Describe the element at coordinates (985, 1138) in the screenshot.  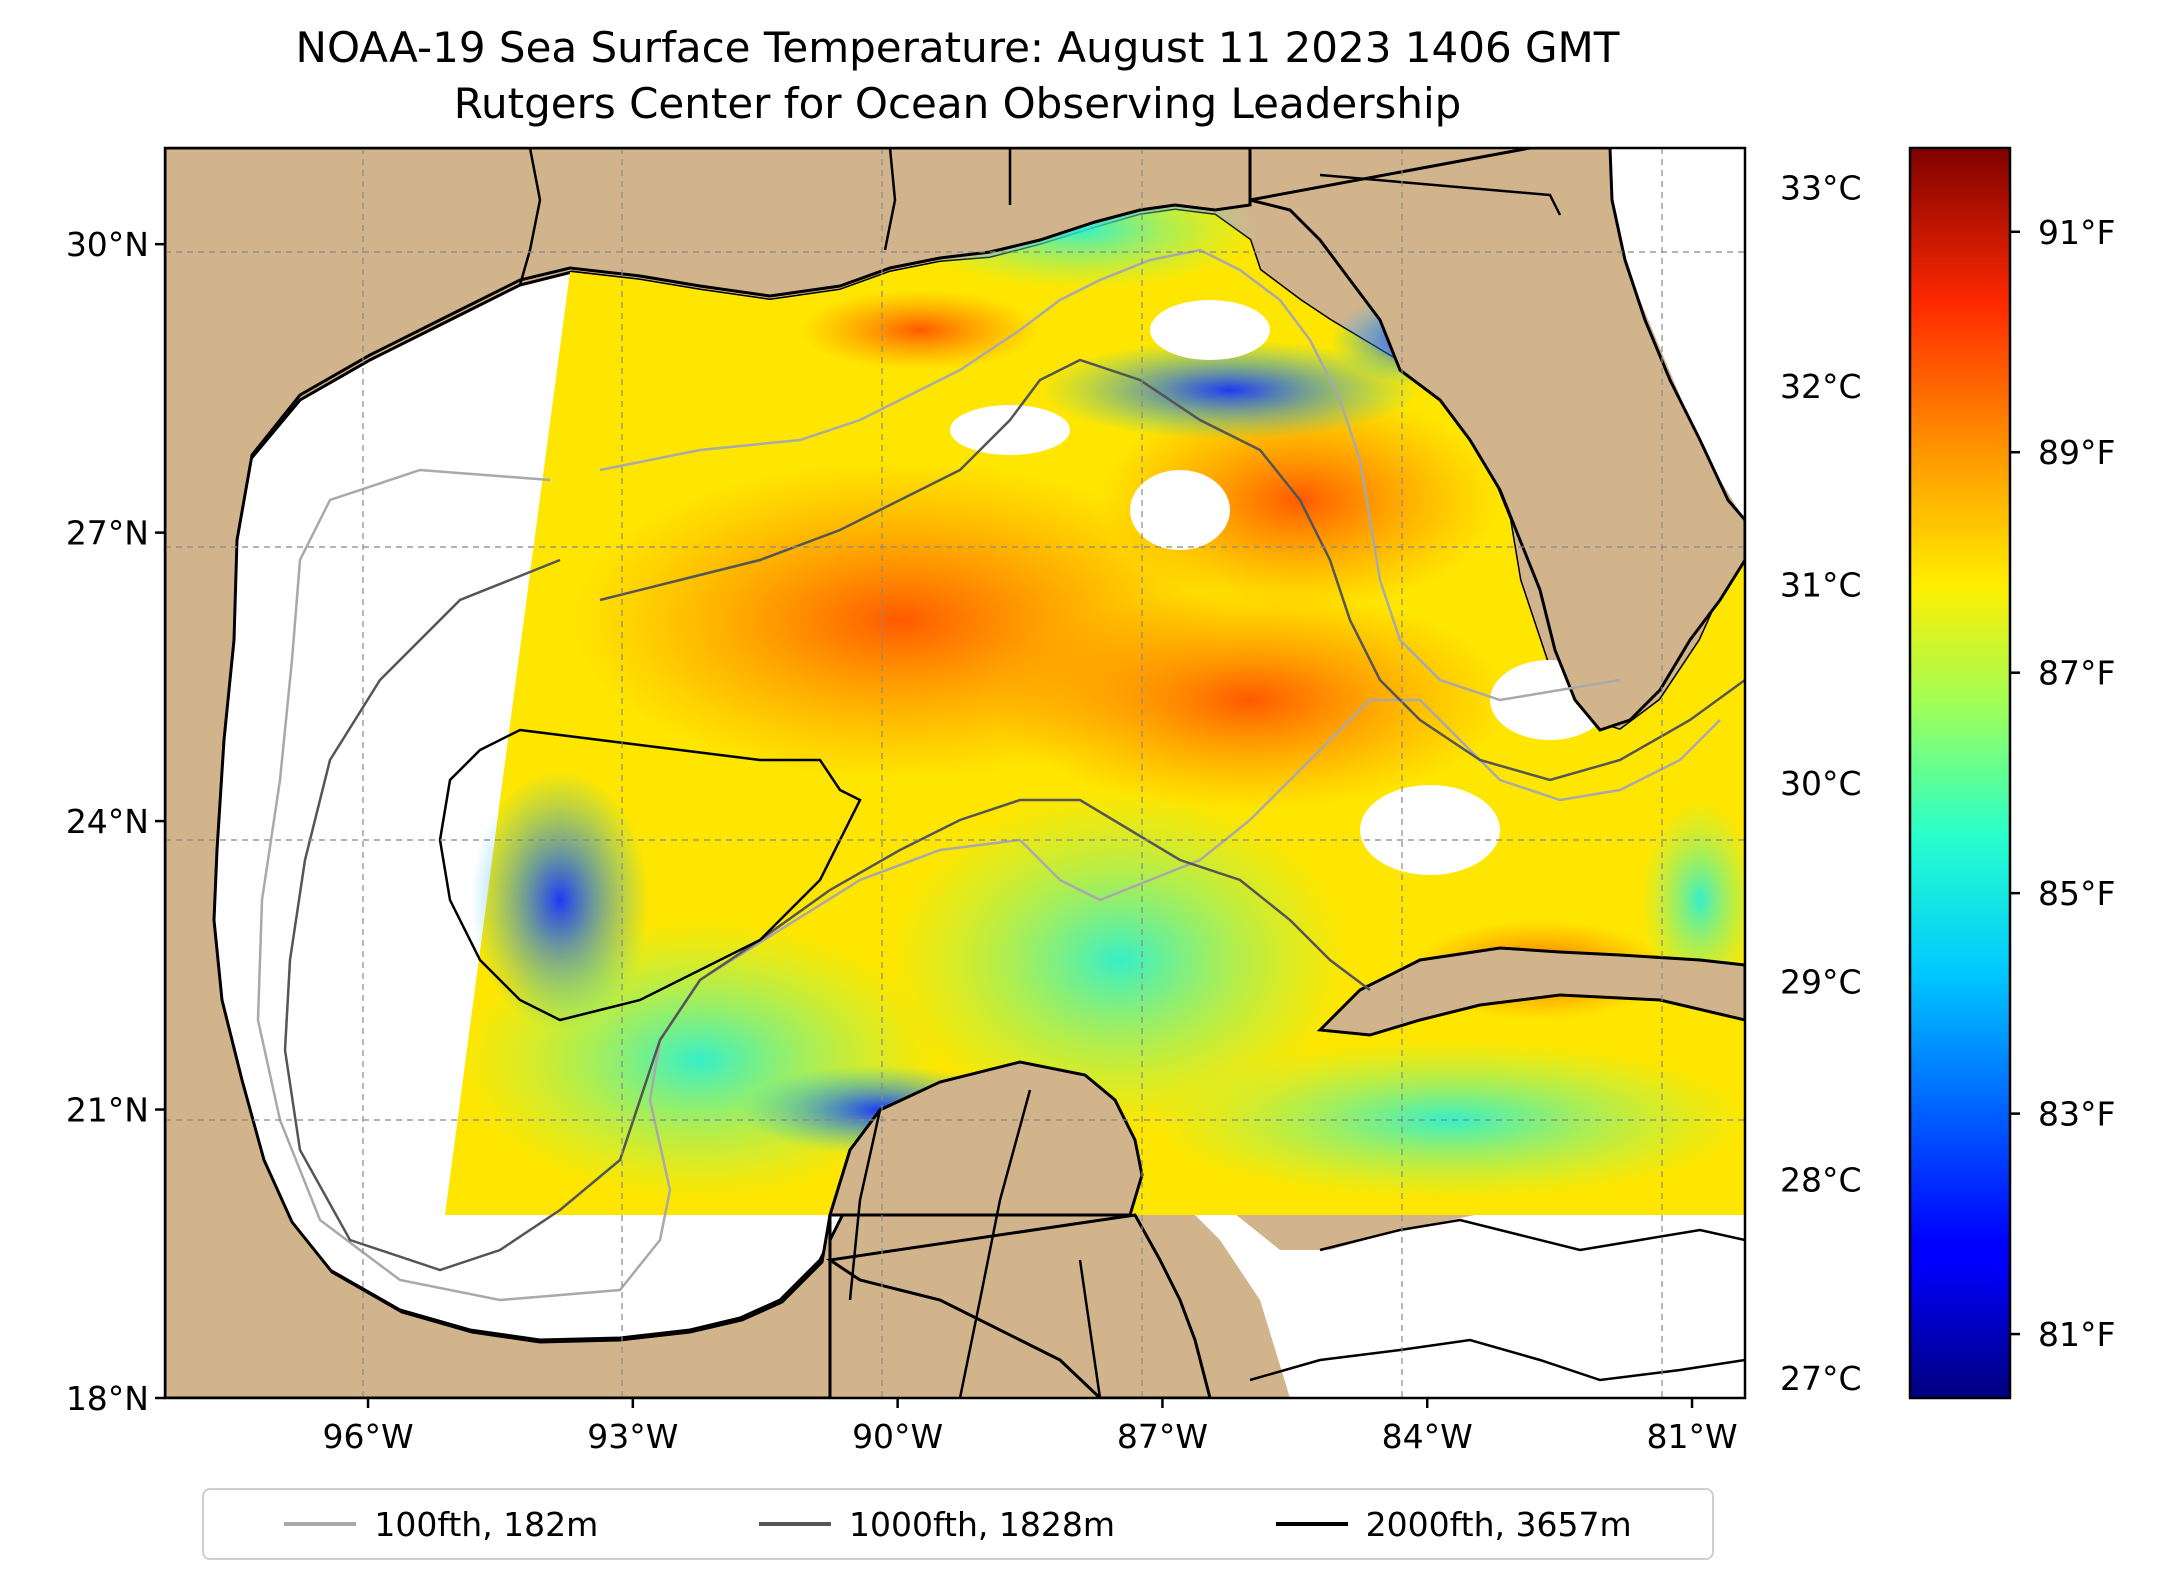
I see `yucatan-land` at that location.